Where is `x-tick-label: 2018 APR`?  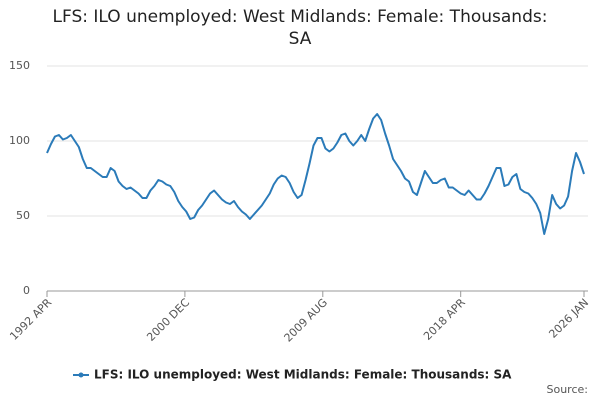
x-tick-label: 2018 APR is located at coordinates (444, 319).